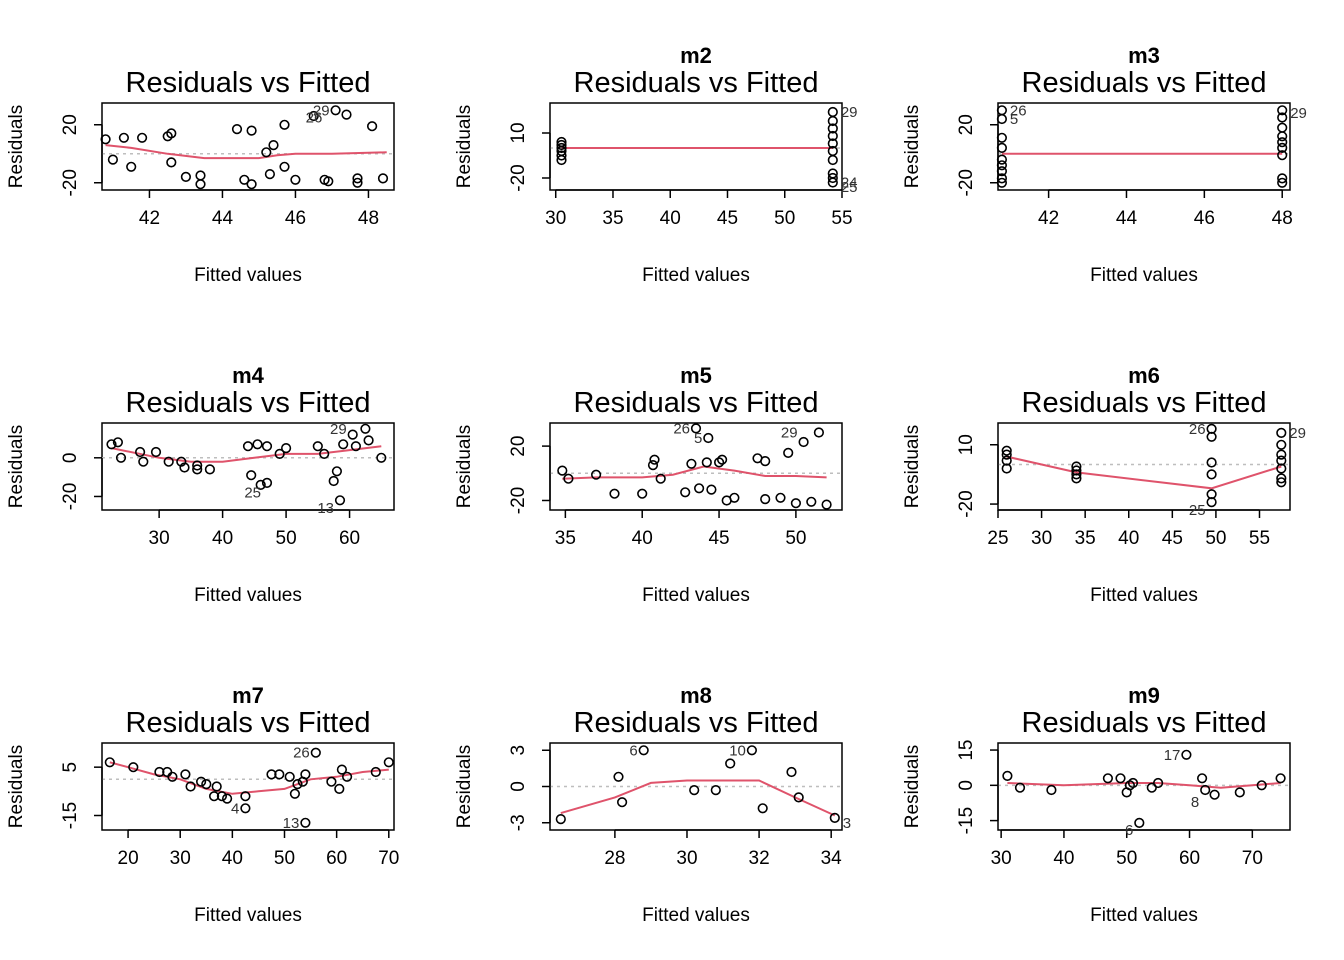  I want to click on y-axis-label: Residuals, so click(16, 466).